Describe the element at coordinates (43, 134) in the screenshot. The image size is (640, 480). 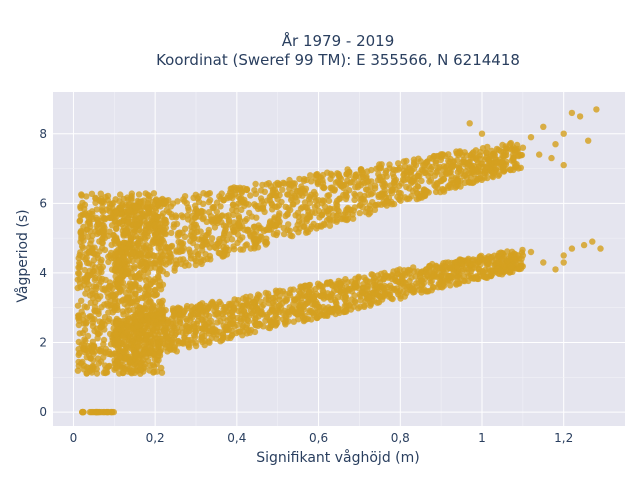
I see `y-tick-label-4: 8` at that location.